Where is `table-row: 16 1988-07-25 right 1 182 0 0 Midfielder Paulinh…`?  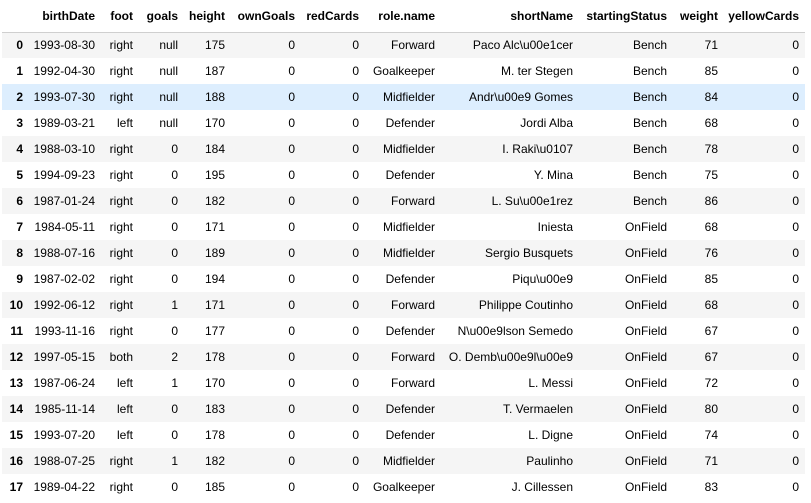
table-row: 16 1988-07-25 right 1 182 0 0 Midfielder Paulinh… is located at coordinates (403, 461).